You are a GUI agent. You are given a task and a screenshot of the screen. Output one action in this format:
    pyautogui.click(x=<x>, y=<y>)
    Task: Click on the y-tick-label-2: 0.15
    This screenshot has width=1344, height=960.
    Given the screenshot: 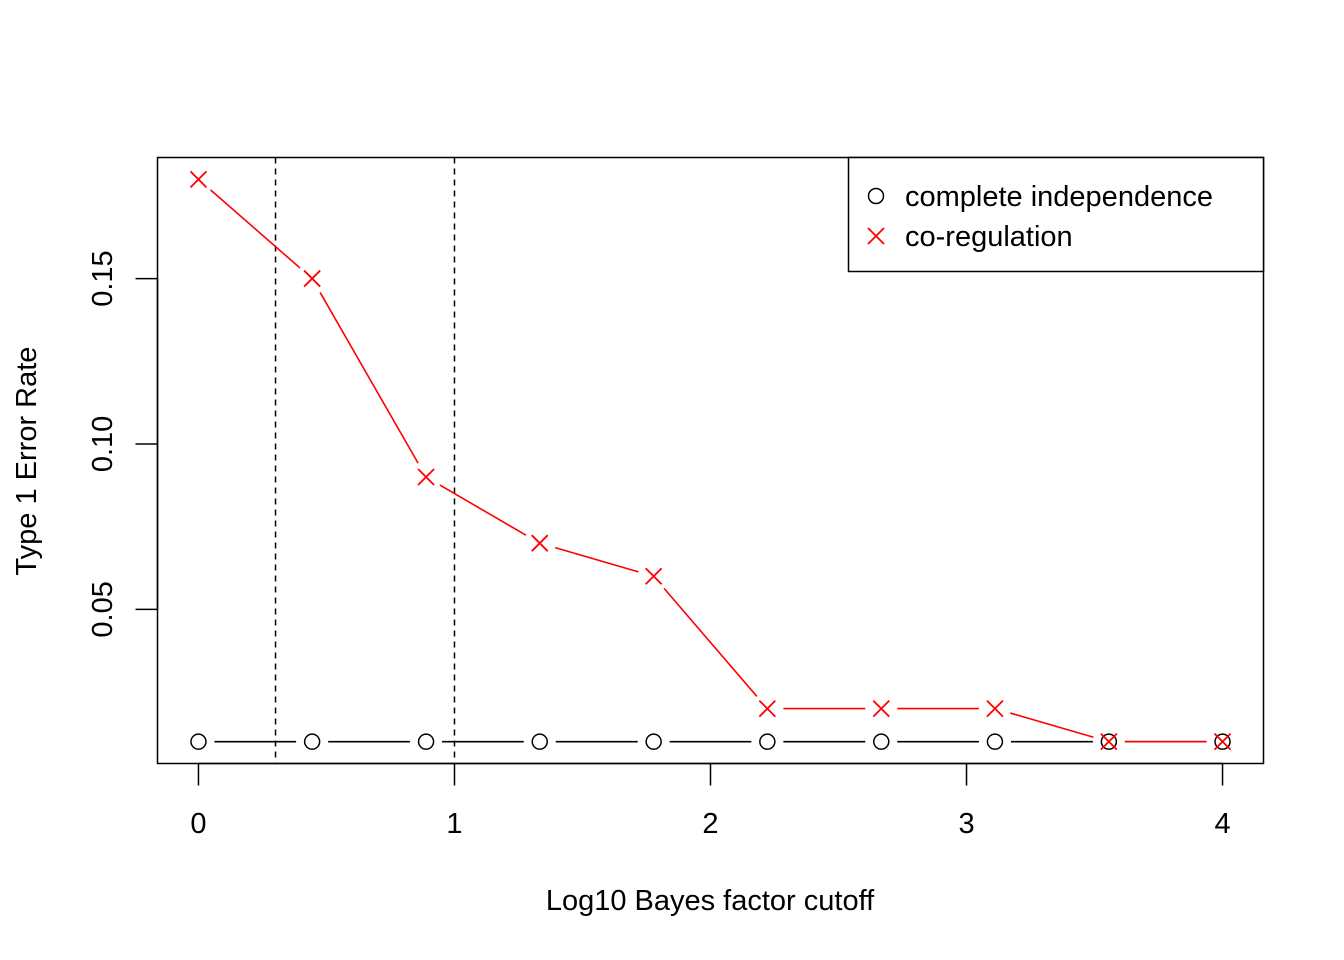 What is the action you would take?
    pyautogui.click(x=103, y=278)
    